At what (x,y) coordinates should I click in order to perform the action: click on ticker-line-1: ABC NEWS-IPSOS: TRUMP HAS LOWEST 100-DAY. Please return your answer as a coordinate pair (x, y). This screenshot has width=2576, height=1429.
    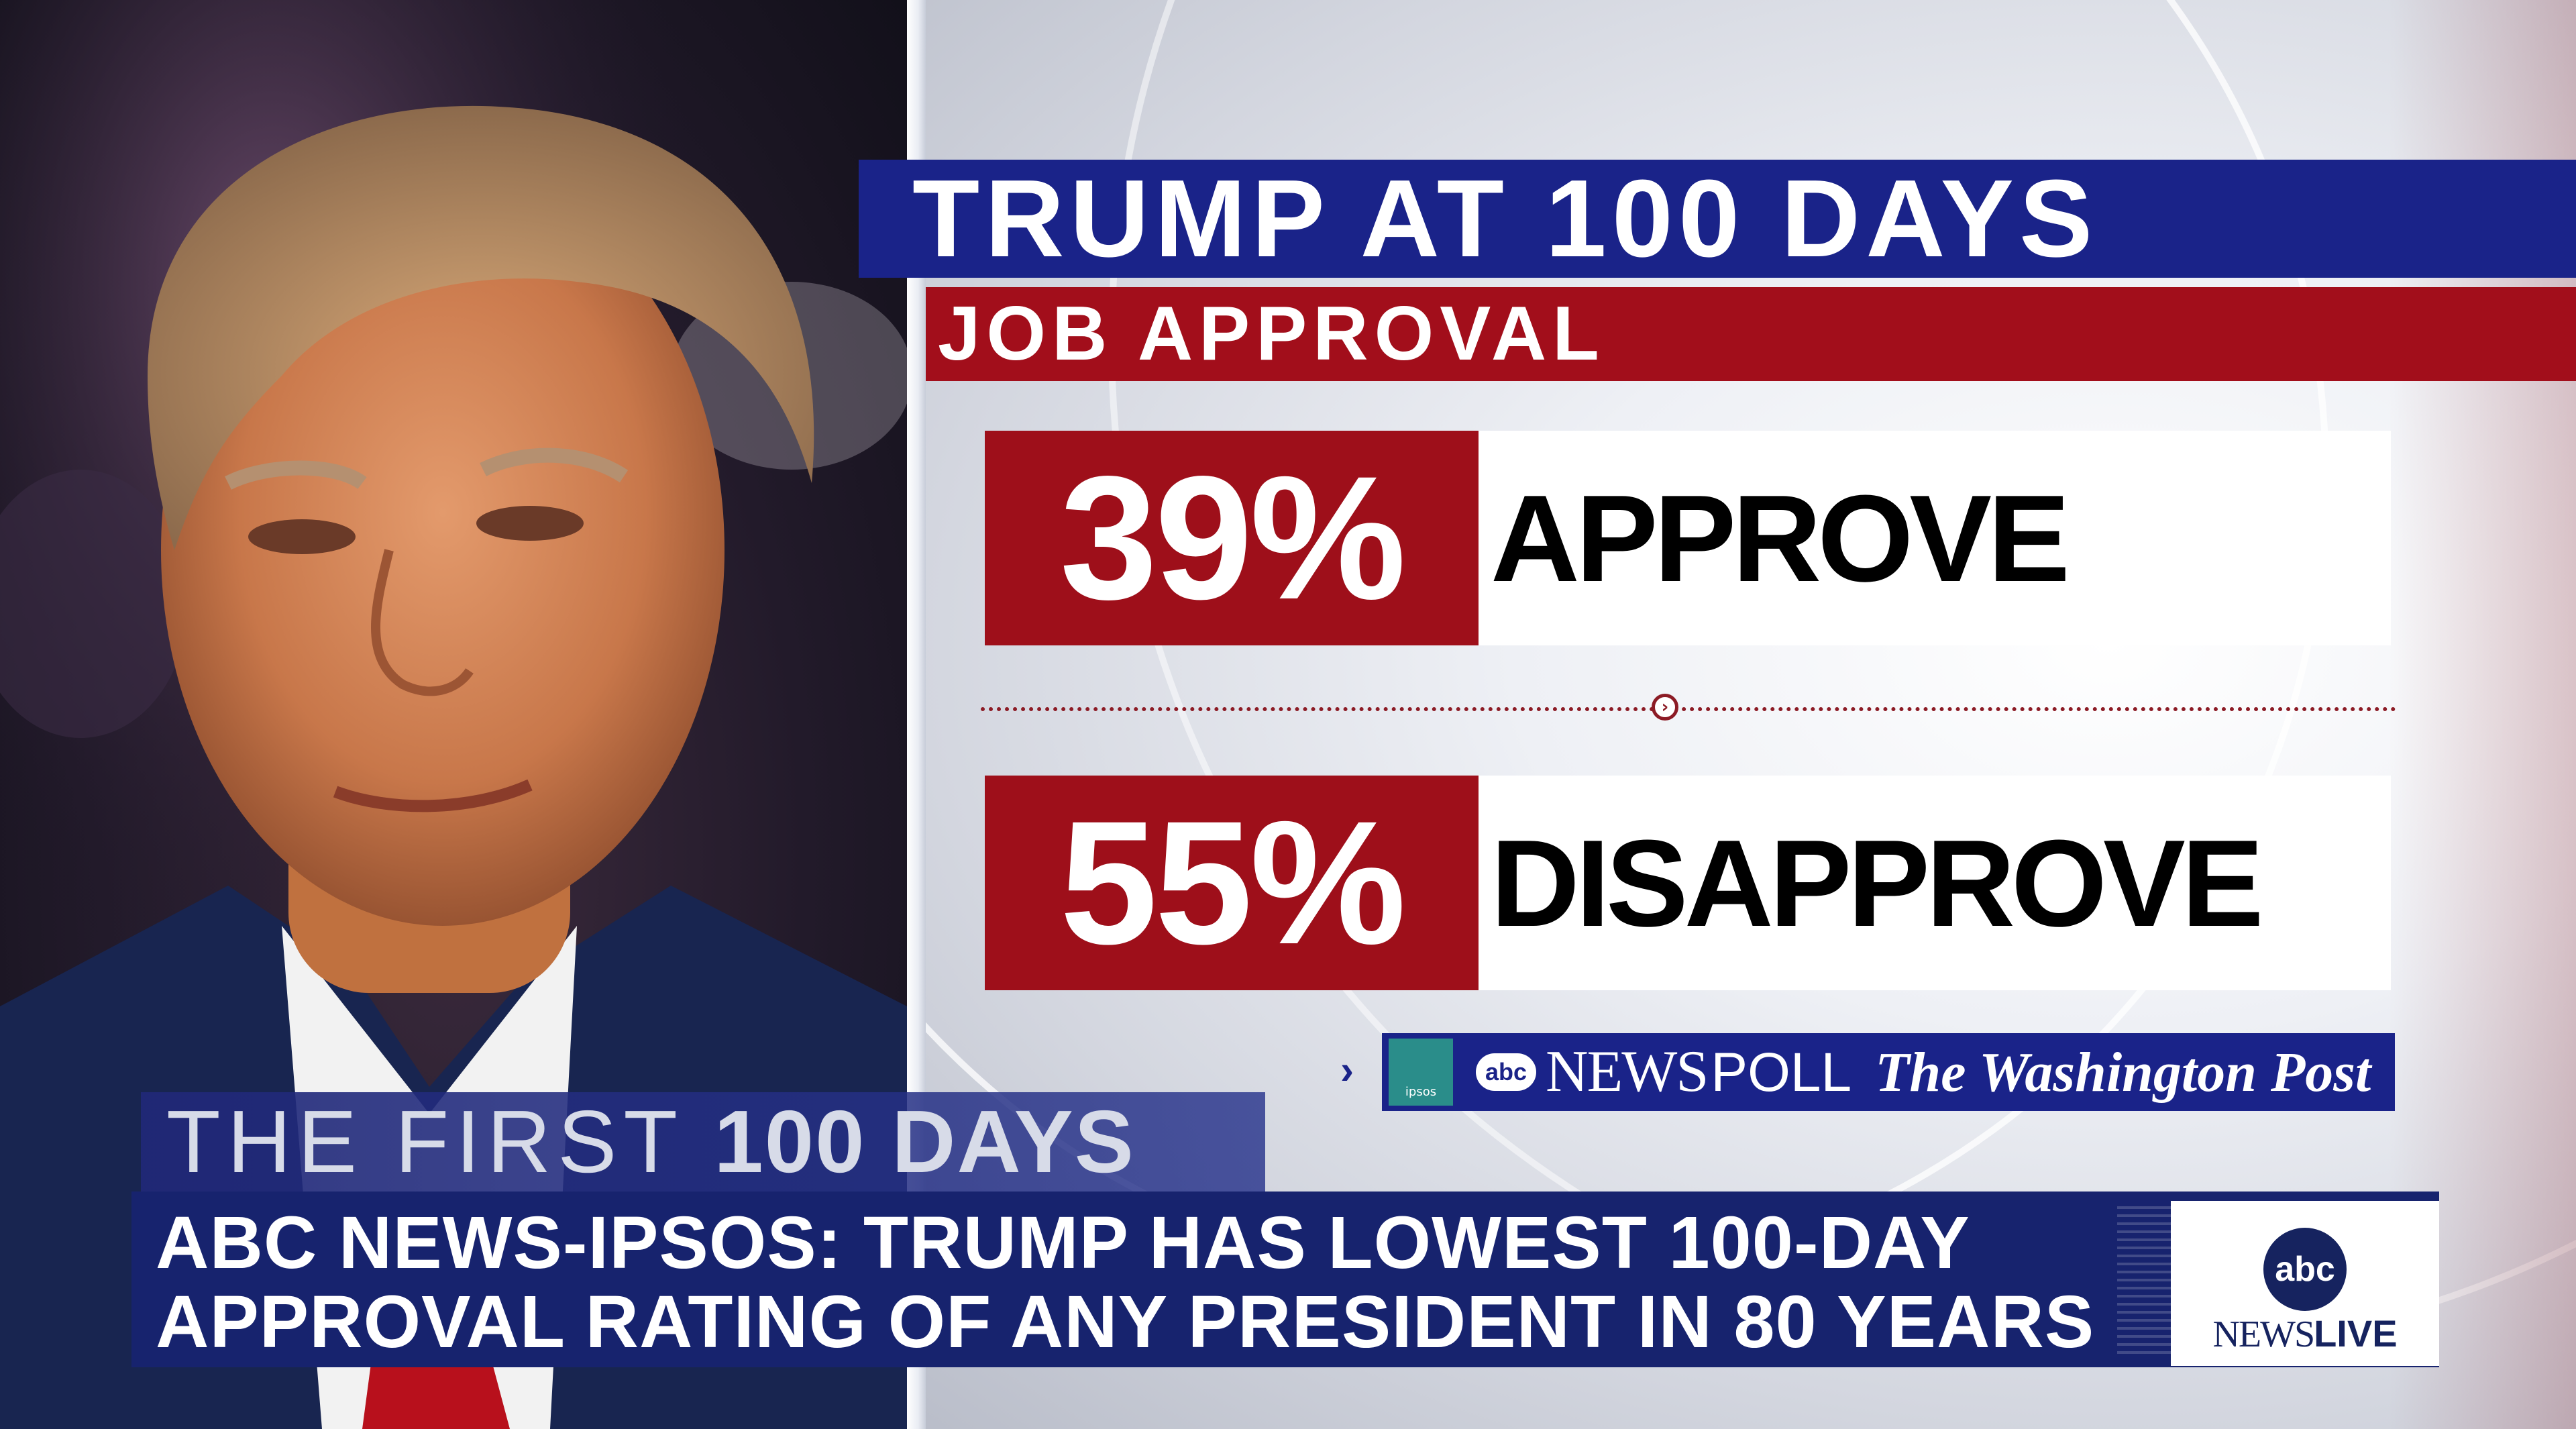
    Looking at the image, I should click on (1063, 1243).